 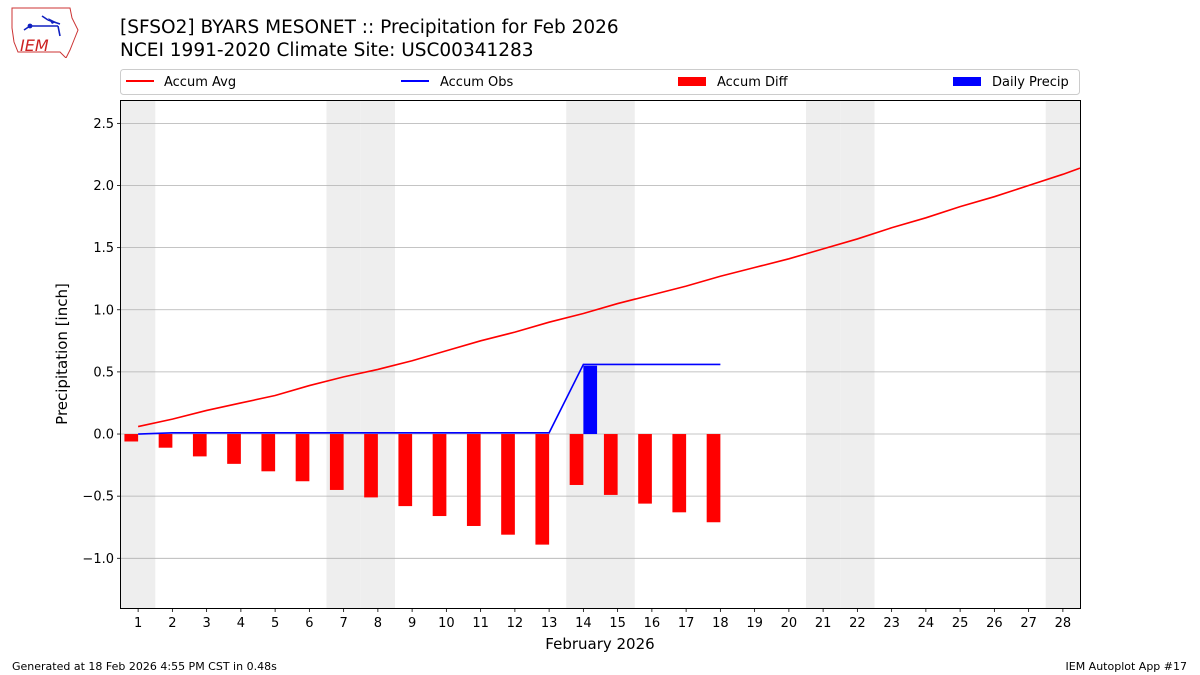 I want to click on x-tick-label: 24, so click(x=926, y=623).